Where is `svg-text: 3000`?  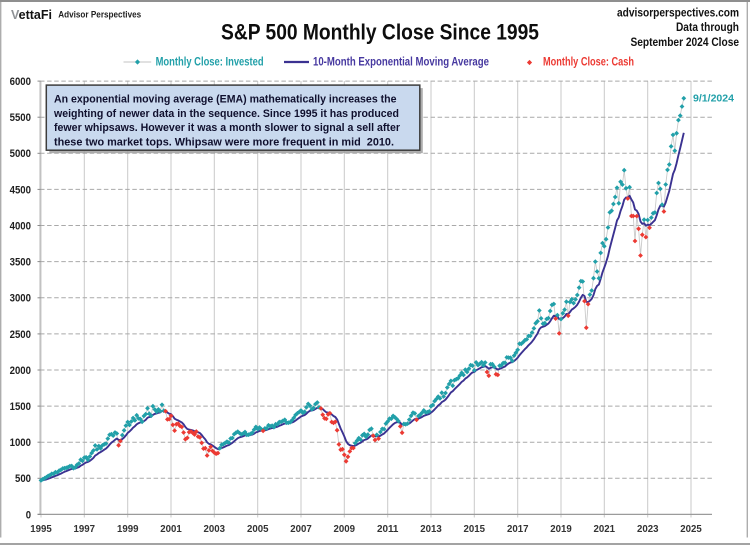 svg-text: 3000 is located at coordinates (20, 299).